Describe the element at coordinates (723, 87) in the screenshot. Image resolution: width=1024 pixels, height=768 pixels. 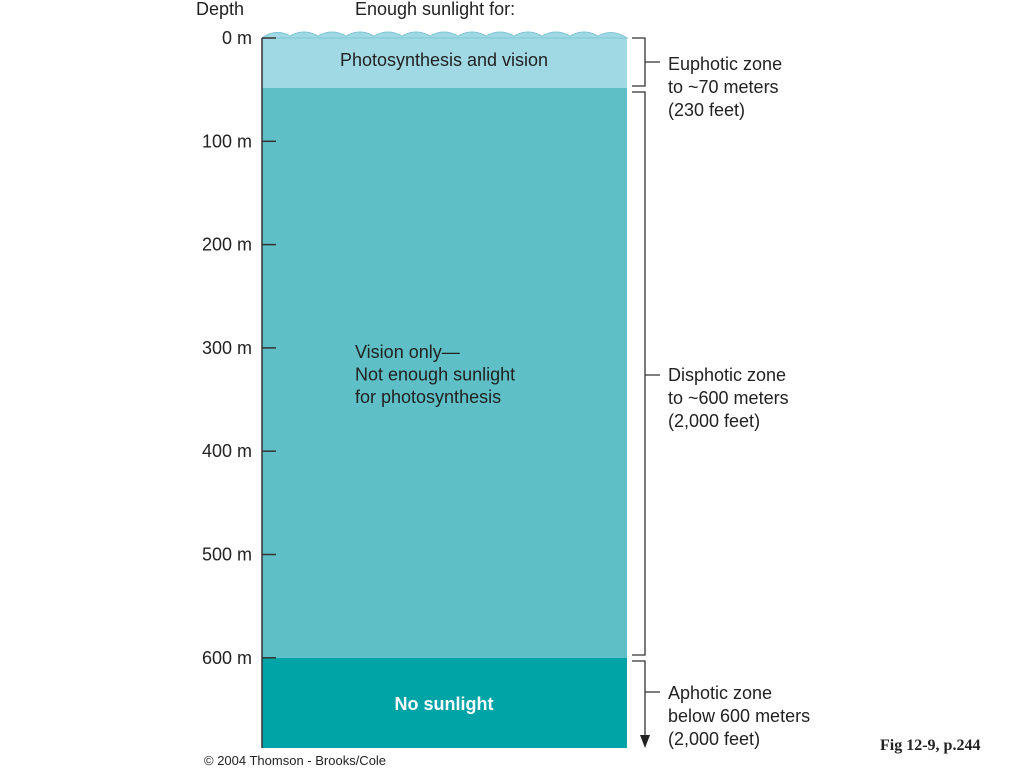
I see `zone-text: to ~70 meters` at that location.